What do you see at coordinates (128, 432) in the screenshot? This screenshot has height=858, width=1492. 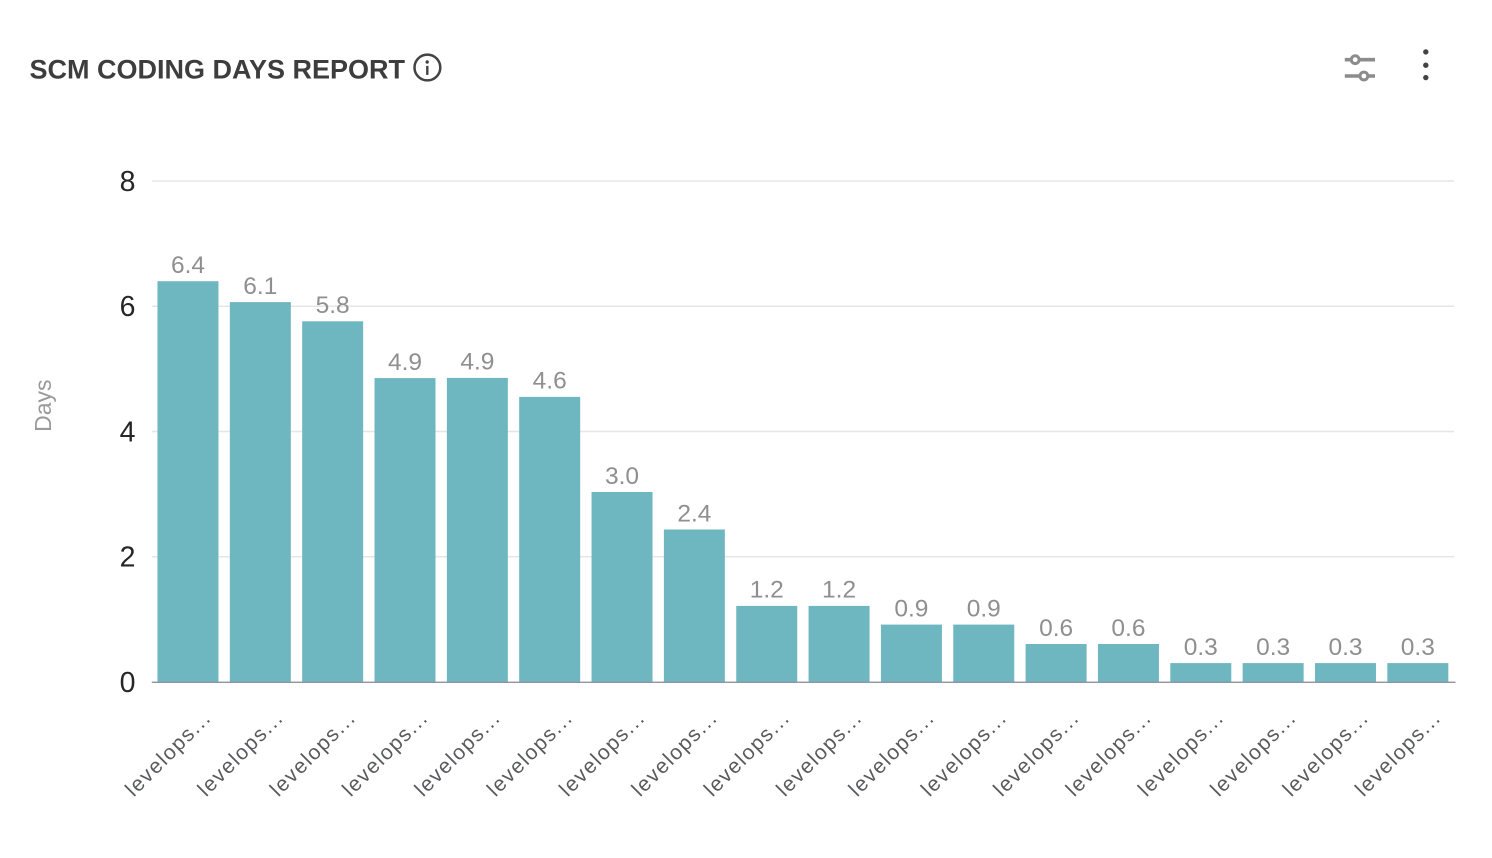 I see `svg-text: 4` at bounding box center [128, 432].